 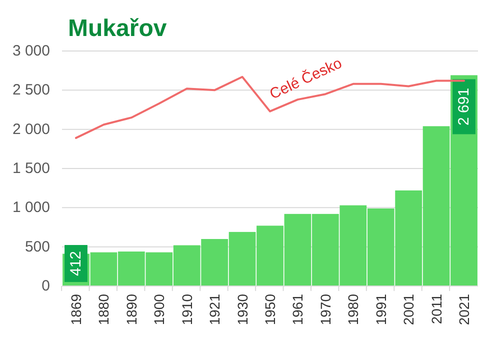 What do you see at coordinates (380, 310) in the screenshot?
I see `x-tick-label: 1991` at bounding box center [380, 310].